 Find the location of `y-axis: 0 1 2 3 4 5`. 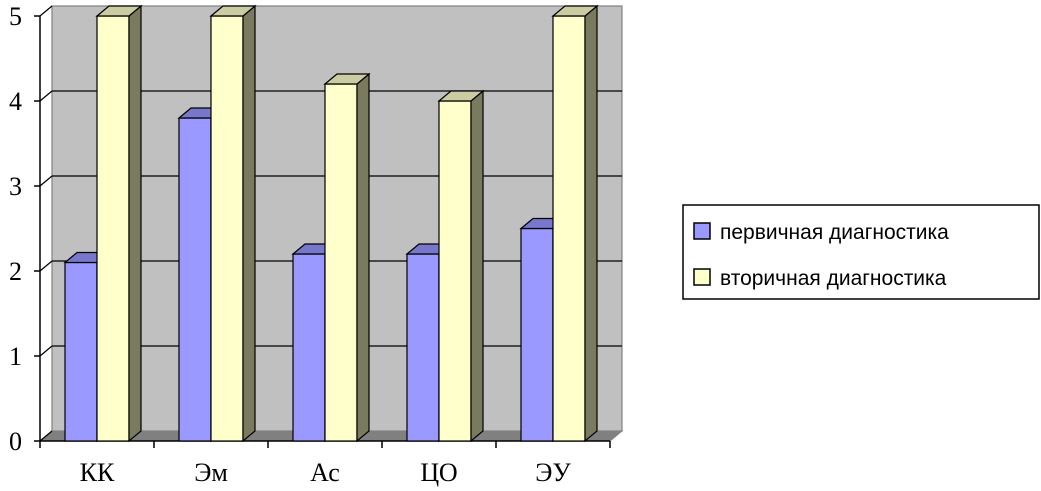

y-axis: 0 1 2 3 4 5 is located at coordinates (25, 229).